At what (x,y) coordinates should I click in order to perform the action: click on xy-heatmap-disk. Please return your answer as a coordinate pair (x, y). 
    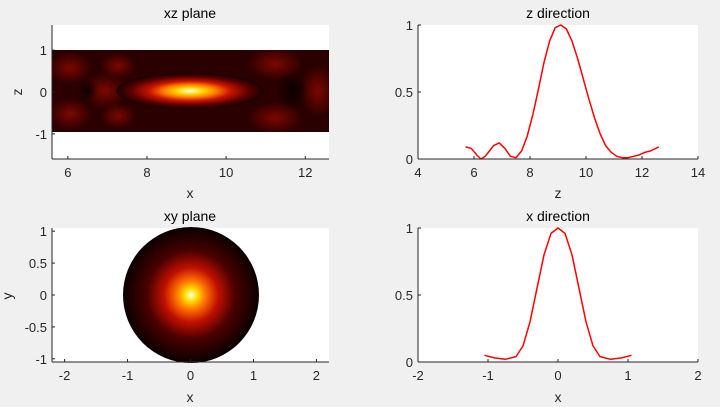
    Looking at the image, I should click on (191, 295).